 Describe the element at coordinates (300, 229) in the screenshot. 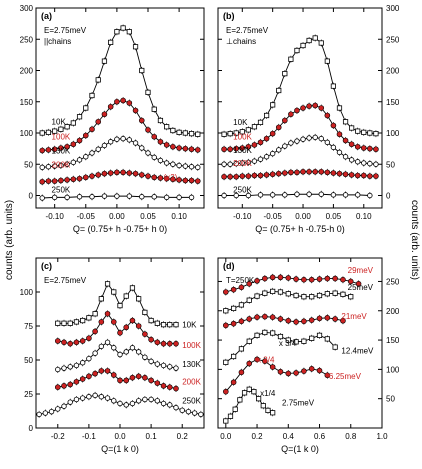

I see `x-axis-label: Q= (0.75+ h -0.75-h 0)` at that location.